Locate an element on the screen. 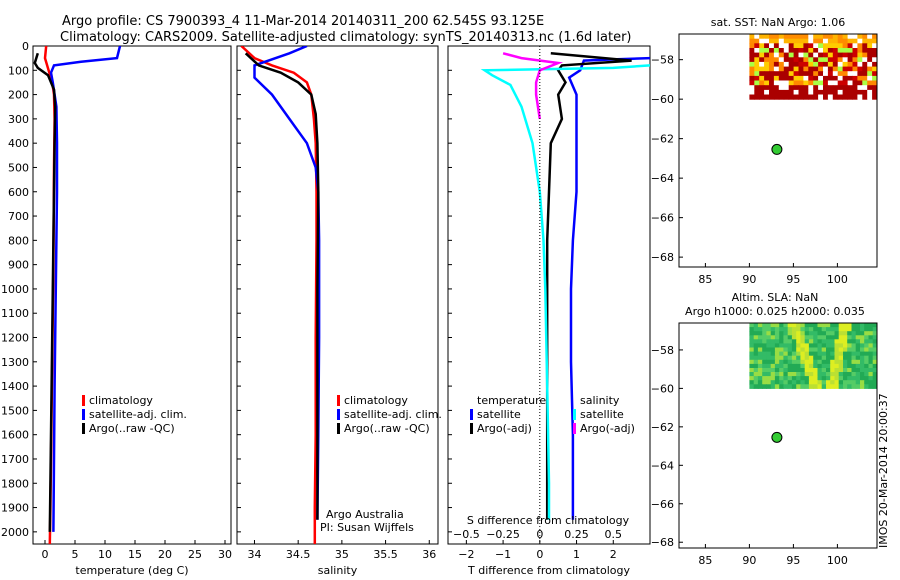 This screenshot has width=900, height=580. s-tick-label: 0 is located at coordinates (539, 534).